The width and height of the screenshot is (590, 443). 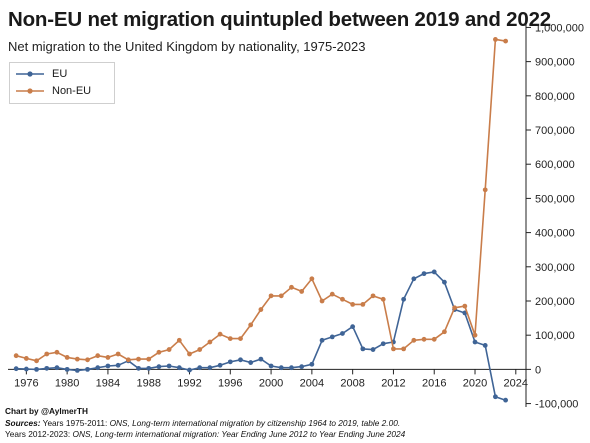 I want to click on point-eu-1979, so click(x=57, y=367).